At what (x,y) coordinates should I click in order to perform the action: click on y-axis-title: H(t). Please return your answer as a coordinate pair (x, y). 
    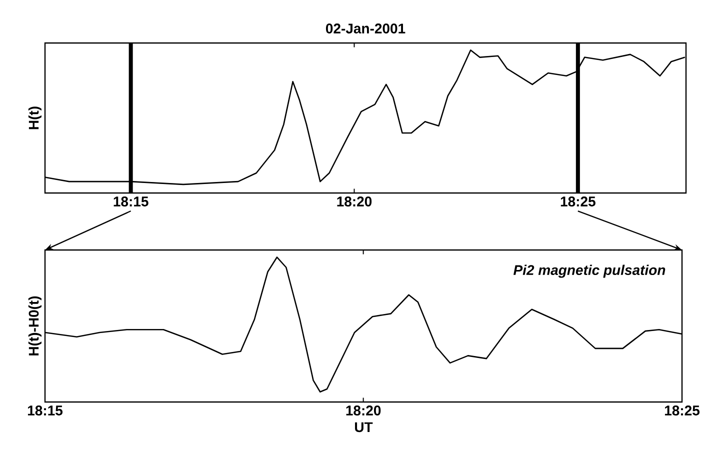
    Looking at the image, I should click on (35, 118).